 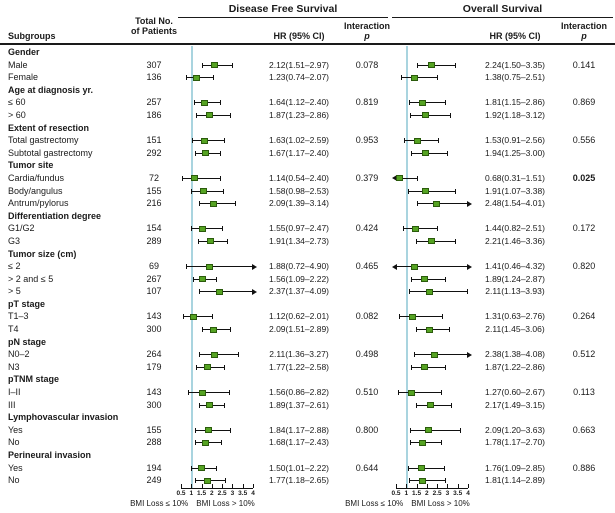 I want to click on os-hr-ci-text: 1.81(1.15–2.86), so click(x=515, y=102).